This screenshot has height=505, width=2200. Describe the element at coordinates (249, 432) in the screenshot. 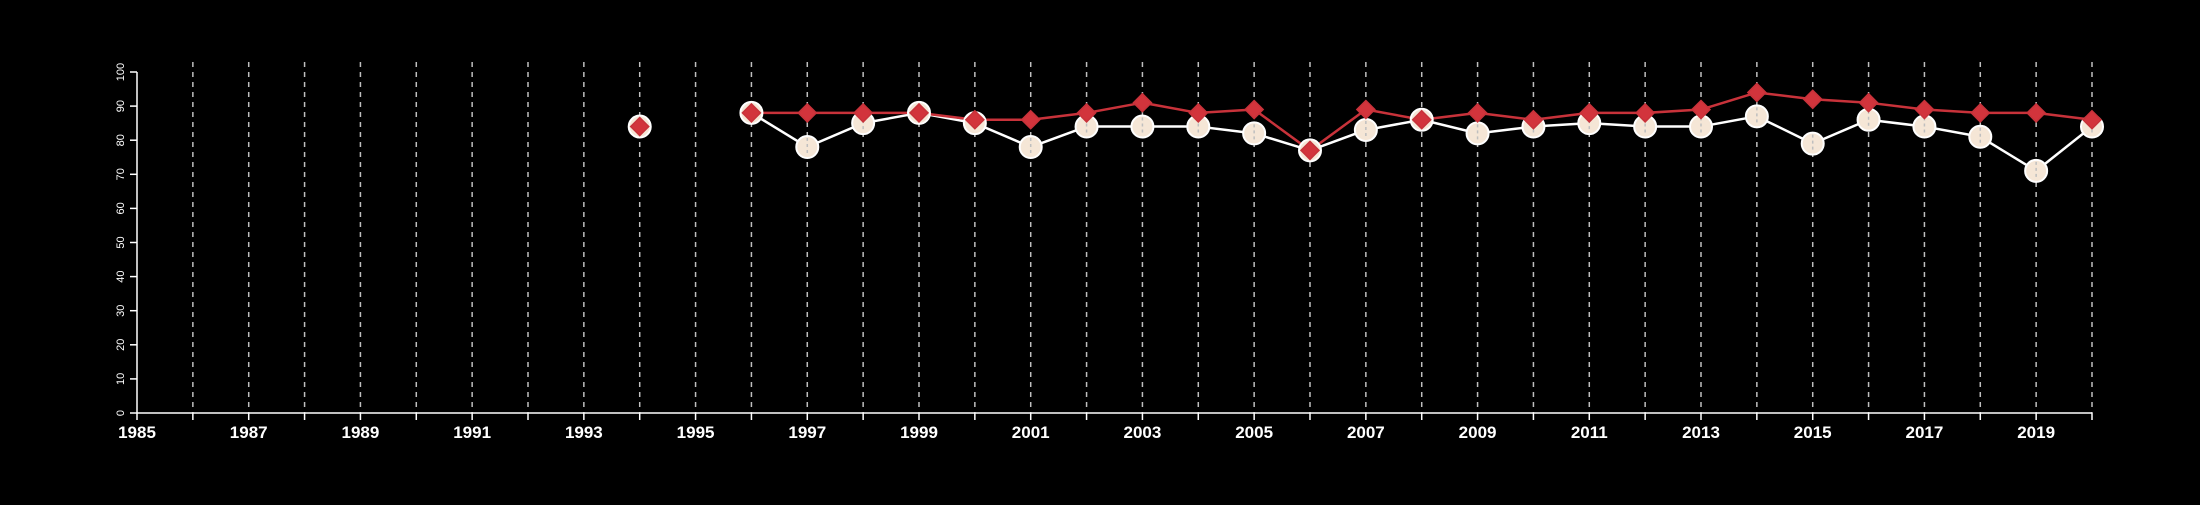

I see `x-tick-label-1987: 1987` at that location.